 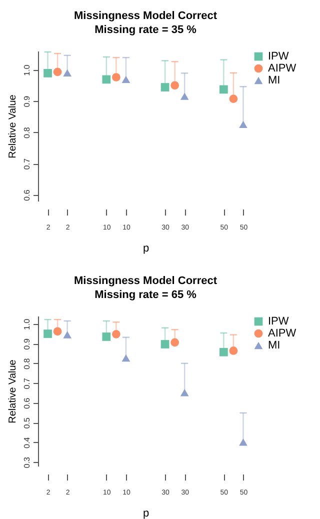 I want to click on y-tick-label: 0.5, so click(x=27, y=422).